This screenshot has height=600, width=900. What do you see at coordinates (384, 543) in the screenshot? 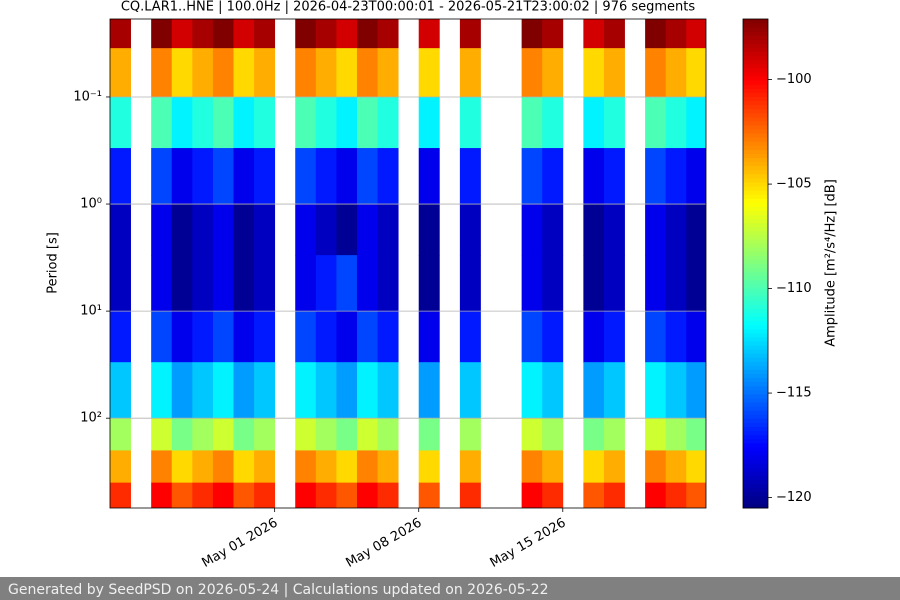
I see `x-tick-label: May 08 2026` at bounding box center [384, 543].